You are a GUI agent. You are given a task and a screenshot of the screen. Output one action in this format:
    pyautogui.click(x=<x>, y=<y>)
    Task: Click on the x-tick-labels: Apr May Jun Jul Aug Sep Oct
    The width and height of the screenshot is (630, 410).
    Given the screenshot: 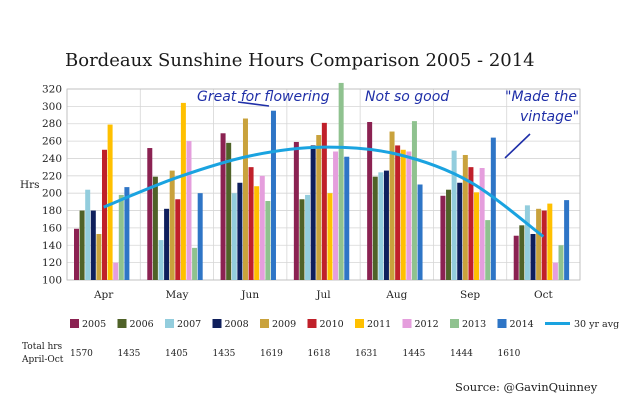 What is the action you would take?
    pyautogui.click(x=323, y=295)
    